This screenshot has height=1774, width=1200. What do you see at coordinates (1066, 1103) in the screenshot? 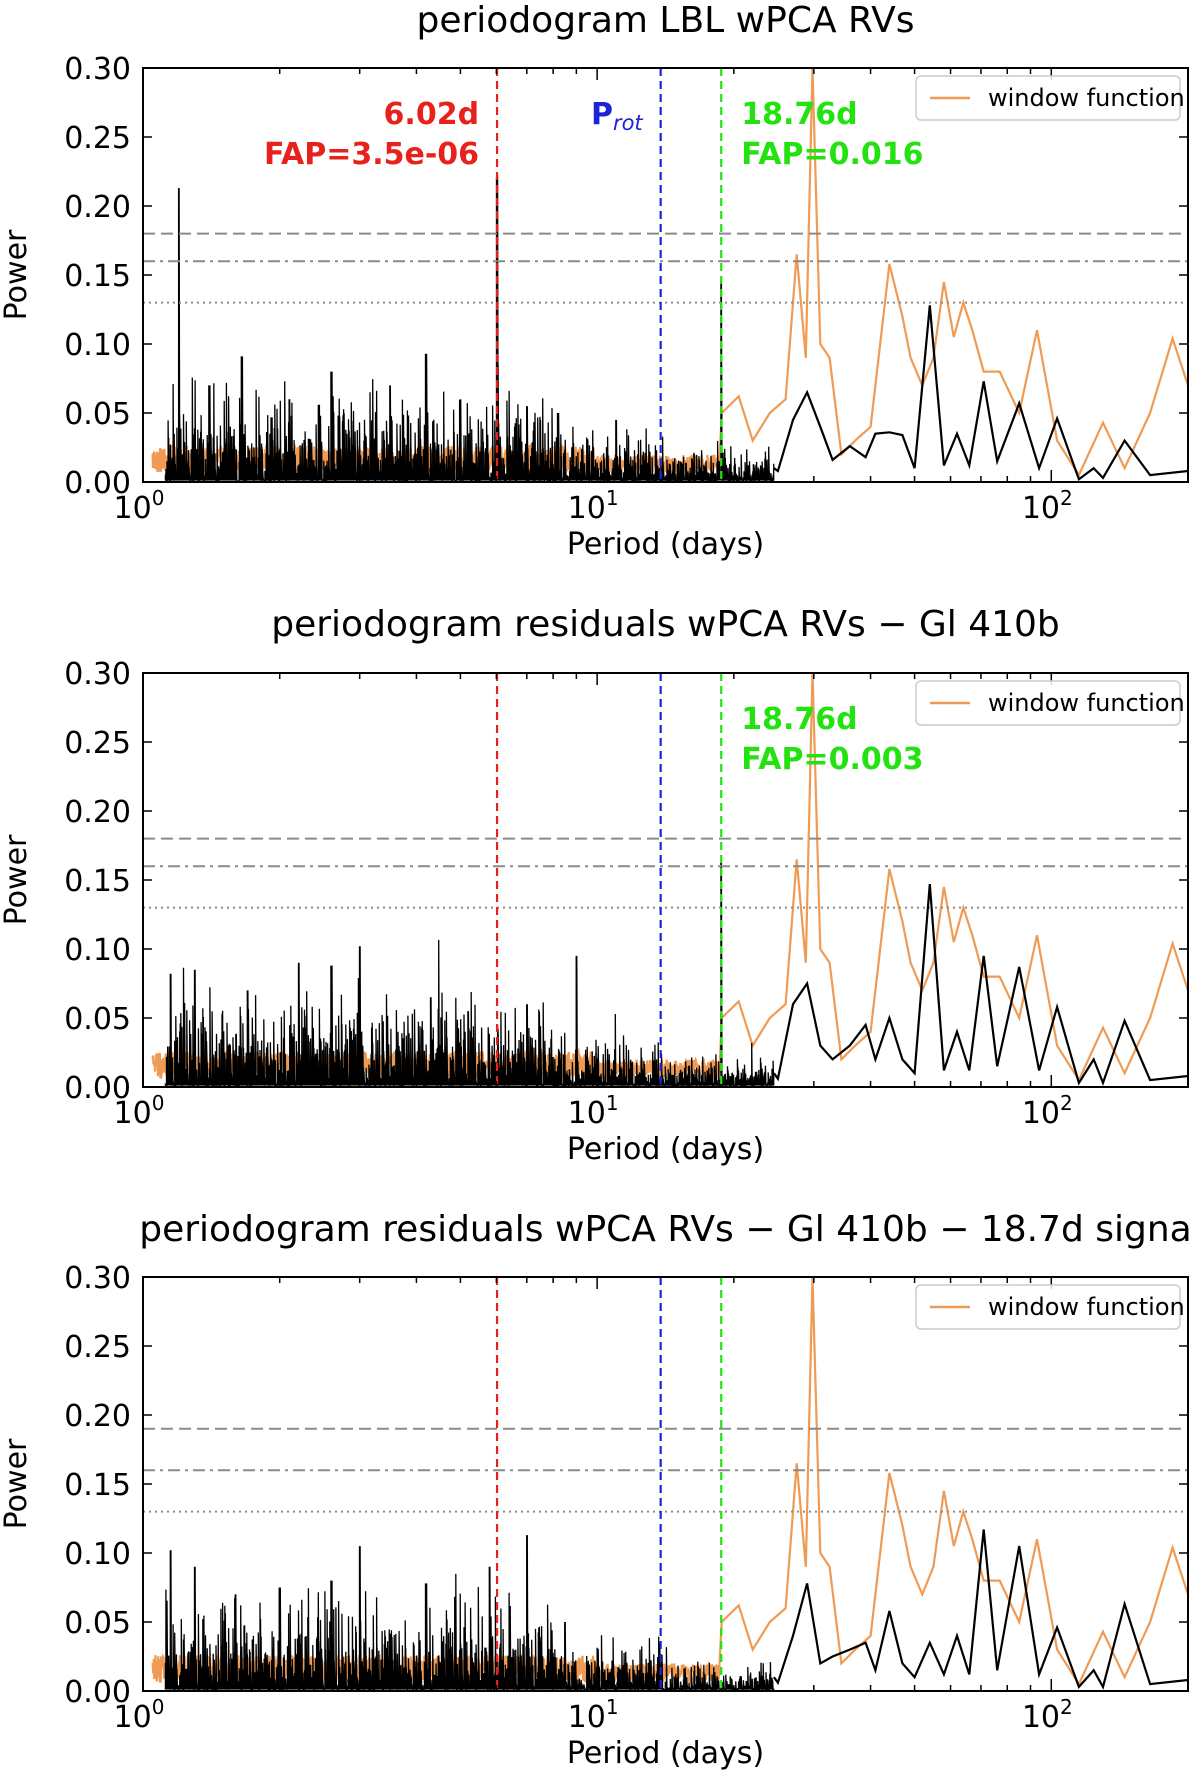
I see `p2-x-tick-exp: 2` at bounding box center [1066, 1103].